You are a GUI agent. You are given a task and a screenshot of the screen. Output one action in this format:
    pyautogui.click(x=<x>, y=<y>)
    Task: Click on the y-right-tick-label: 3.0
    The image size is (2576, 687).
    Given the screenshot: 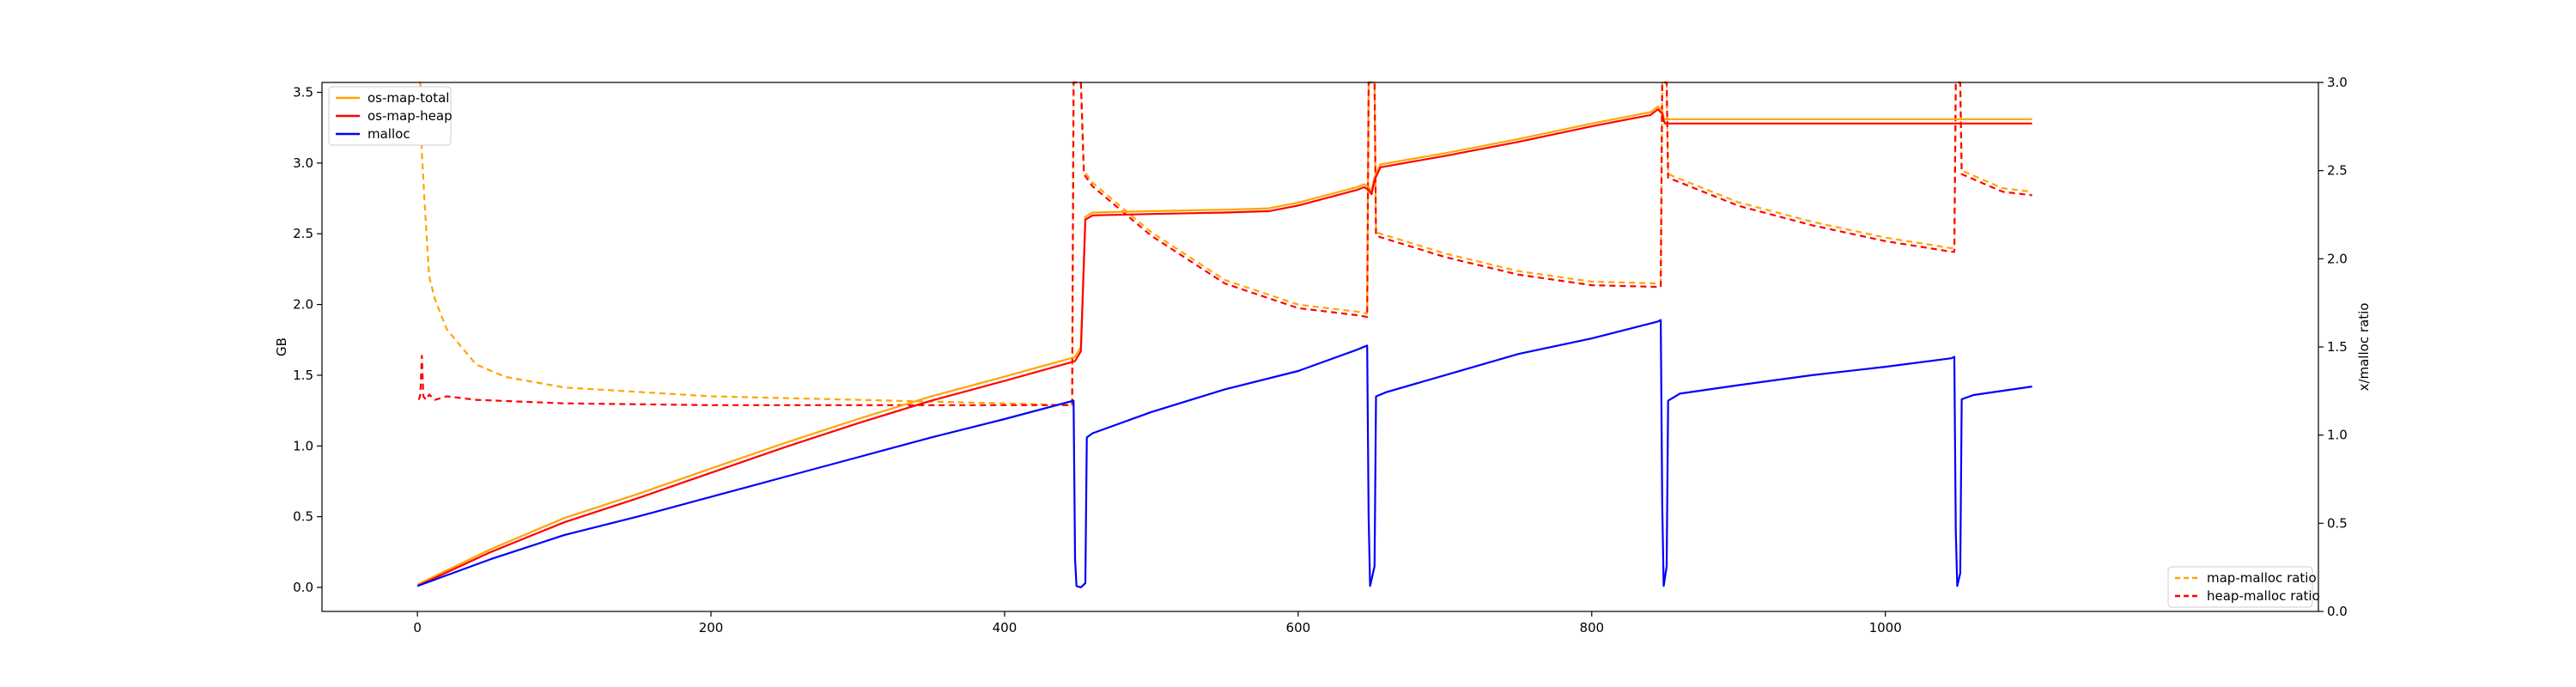 What is the action you would take?
    pyautogui.click(x=2338, y=82)
    